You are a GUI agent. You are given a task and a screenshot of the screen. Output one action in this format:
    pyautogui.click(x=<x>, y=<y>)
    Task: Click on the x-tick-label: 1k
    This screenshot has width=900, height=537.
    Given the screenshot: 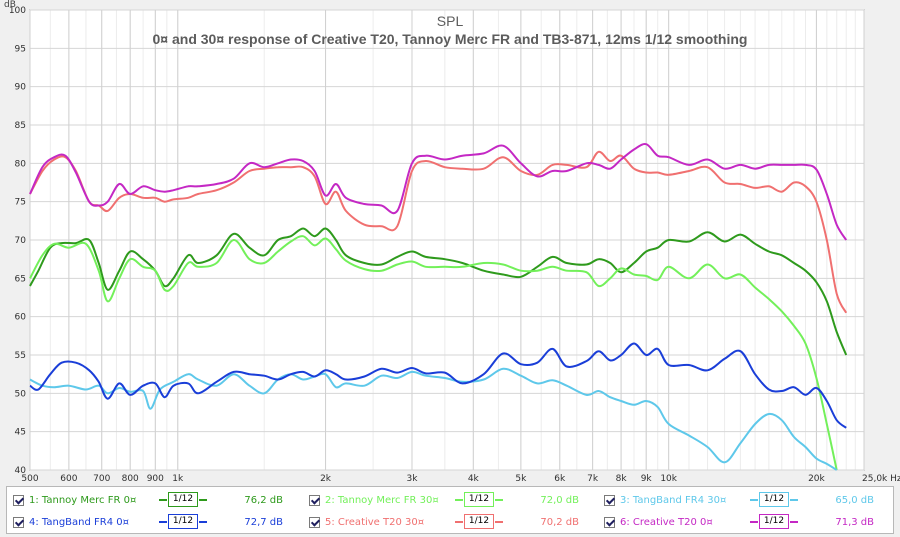 What is the action you would take?
    pyautogui.click(x=178, y=479)
    